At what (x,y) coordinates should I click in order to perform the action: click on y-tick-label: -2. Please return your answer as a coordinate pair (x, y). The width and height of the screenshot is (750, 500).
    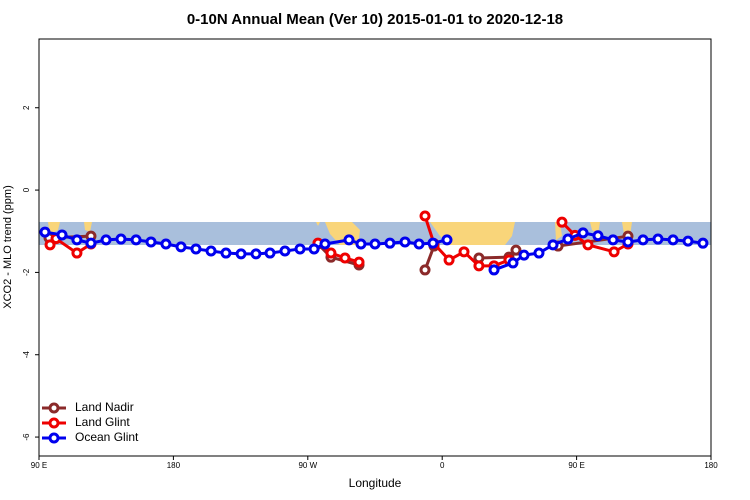
    Looking at the image, I should click on (26, 272).